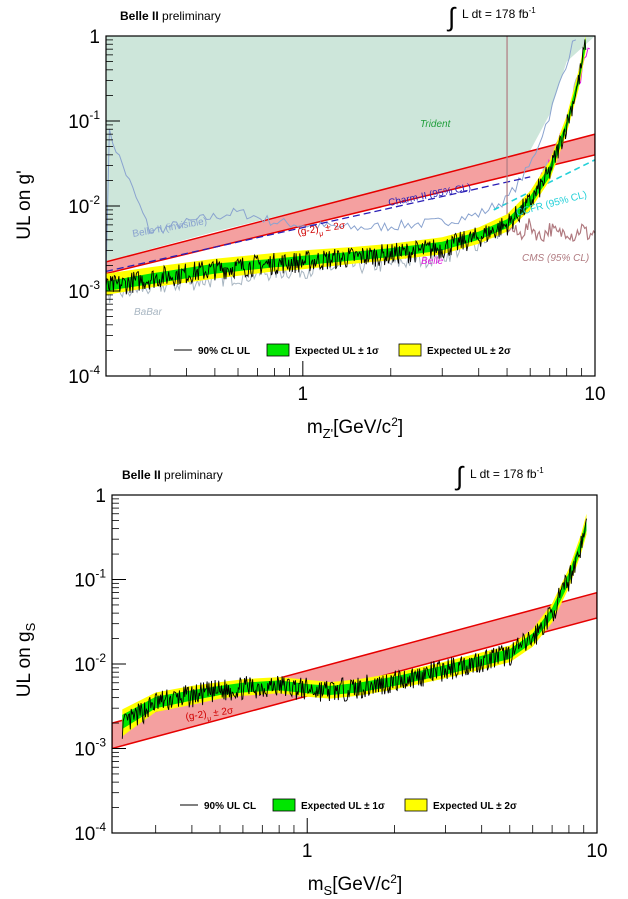  Describe the element at coordinates (278, 350) in the screenshot. I see `top-legend-1sigma-swatch` at that location.